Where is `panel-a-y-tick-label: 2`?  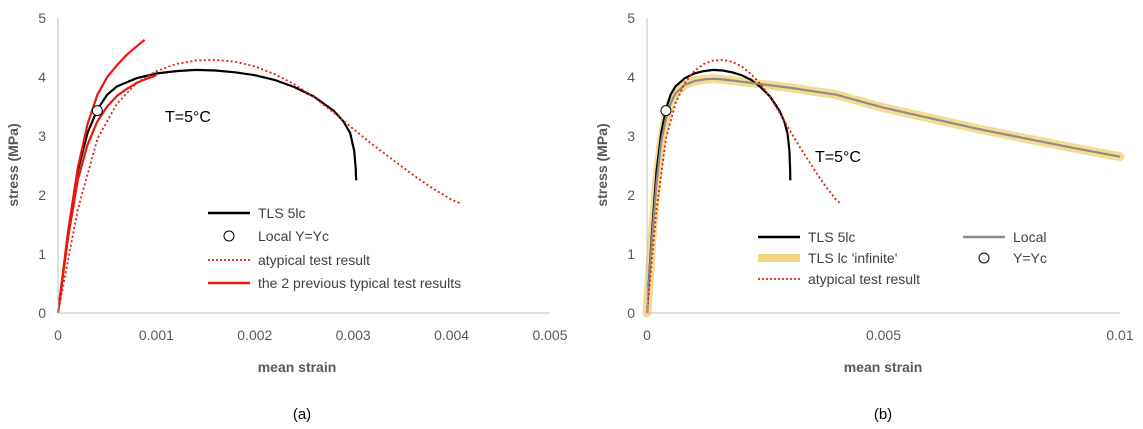
panel-a-y-tick-label: 2 is located at coordinates (42, 195).